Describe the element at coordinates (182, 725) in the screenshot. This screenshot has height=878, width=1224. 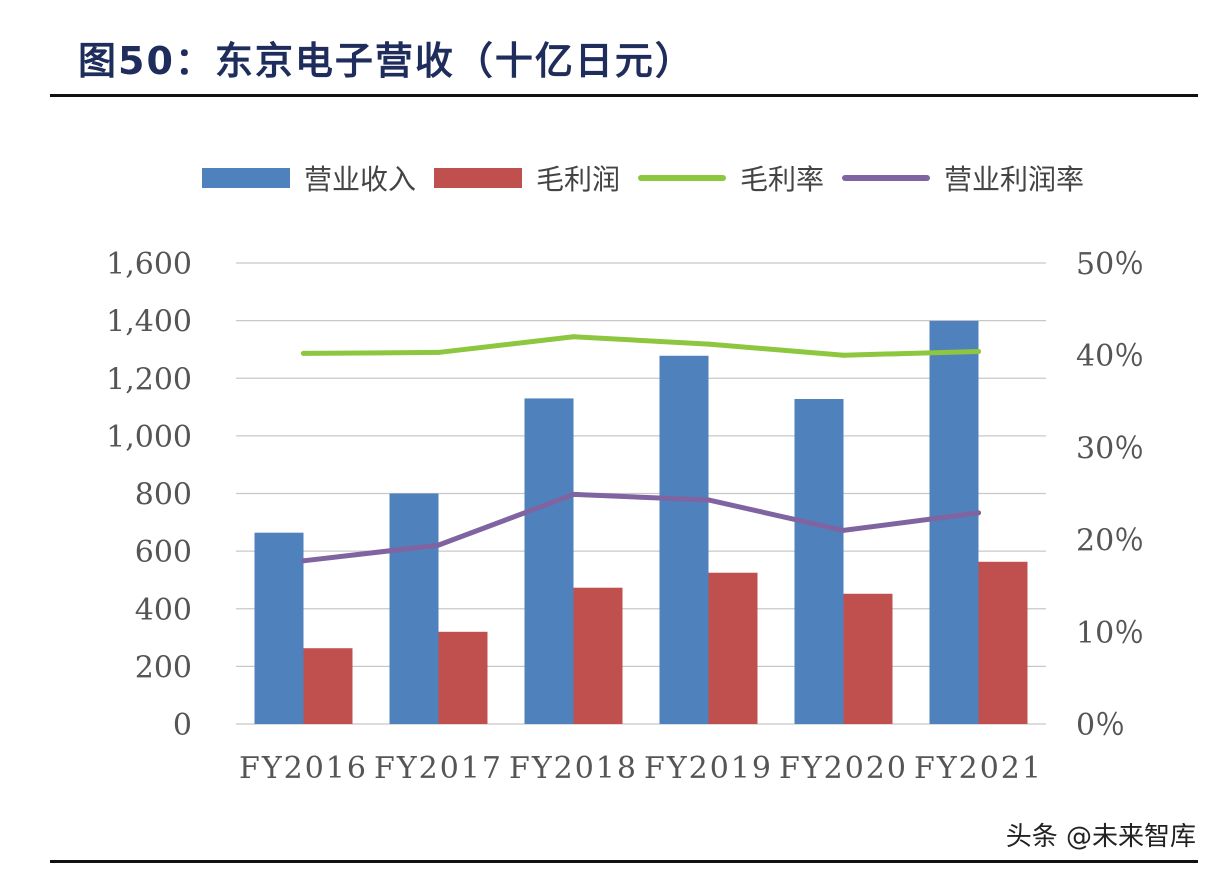
I see `left-tick-label: 0` at that location.